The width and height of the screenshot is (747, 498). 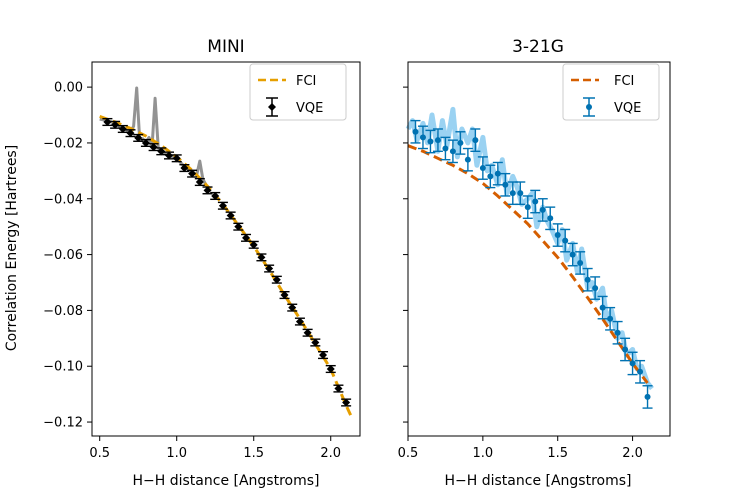 I want to click on y-tick-label-mini: −0.12, so click(x=63, y=423).